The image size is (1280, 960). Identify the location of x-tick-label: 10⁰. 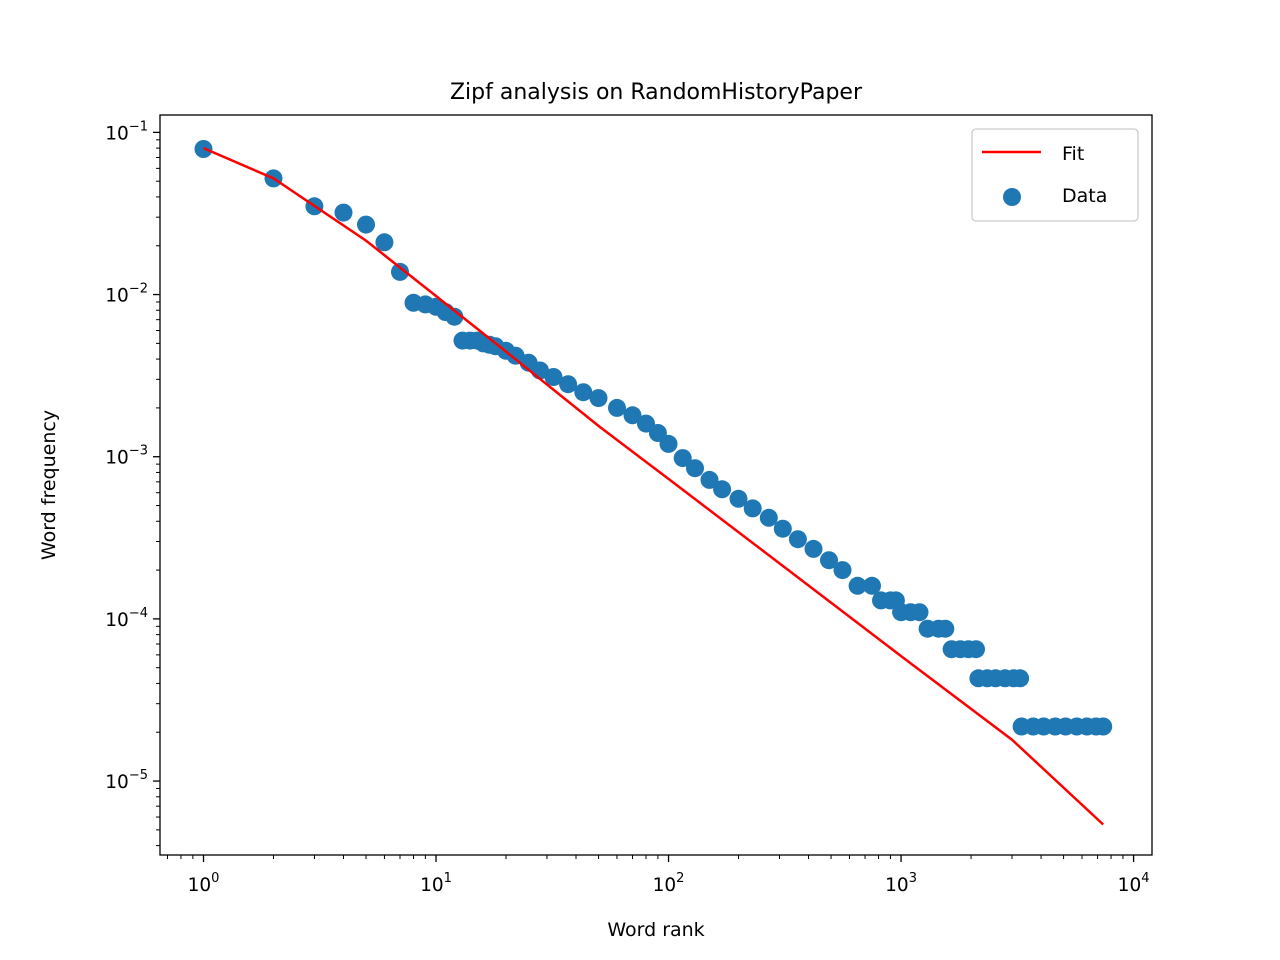
(204, 883).